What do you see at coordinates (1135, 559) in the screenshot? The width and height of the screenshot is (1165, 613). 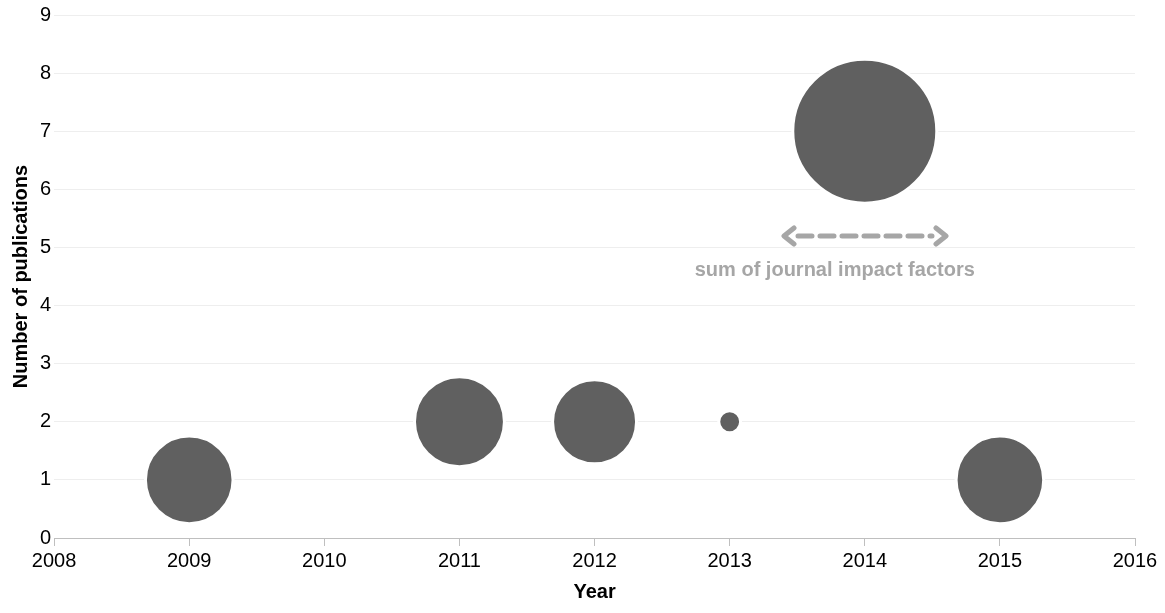 I see `x-tick-label: 2016` at bounding box center [1135, 559].